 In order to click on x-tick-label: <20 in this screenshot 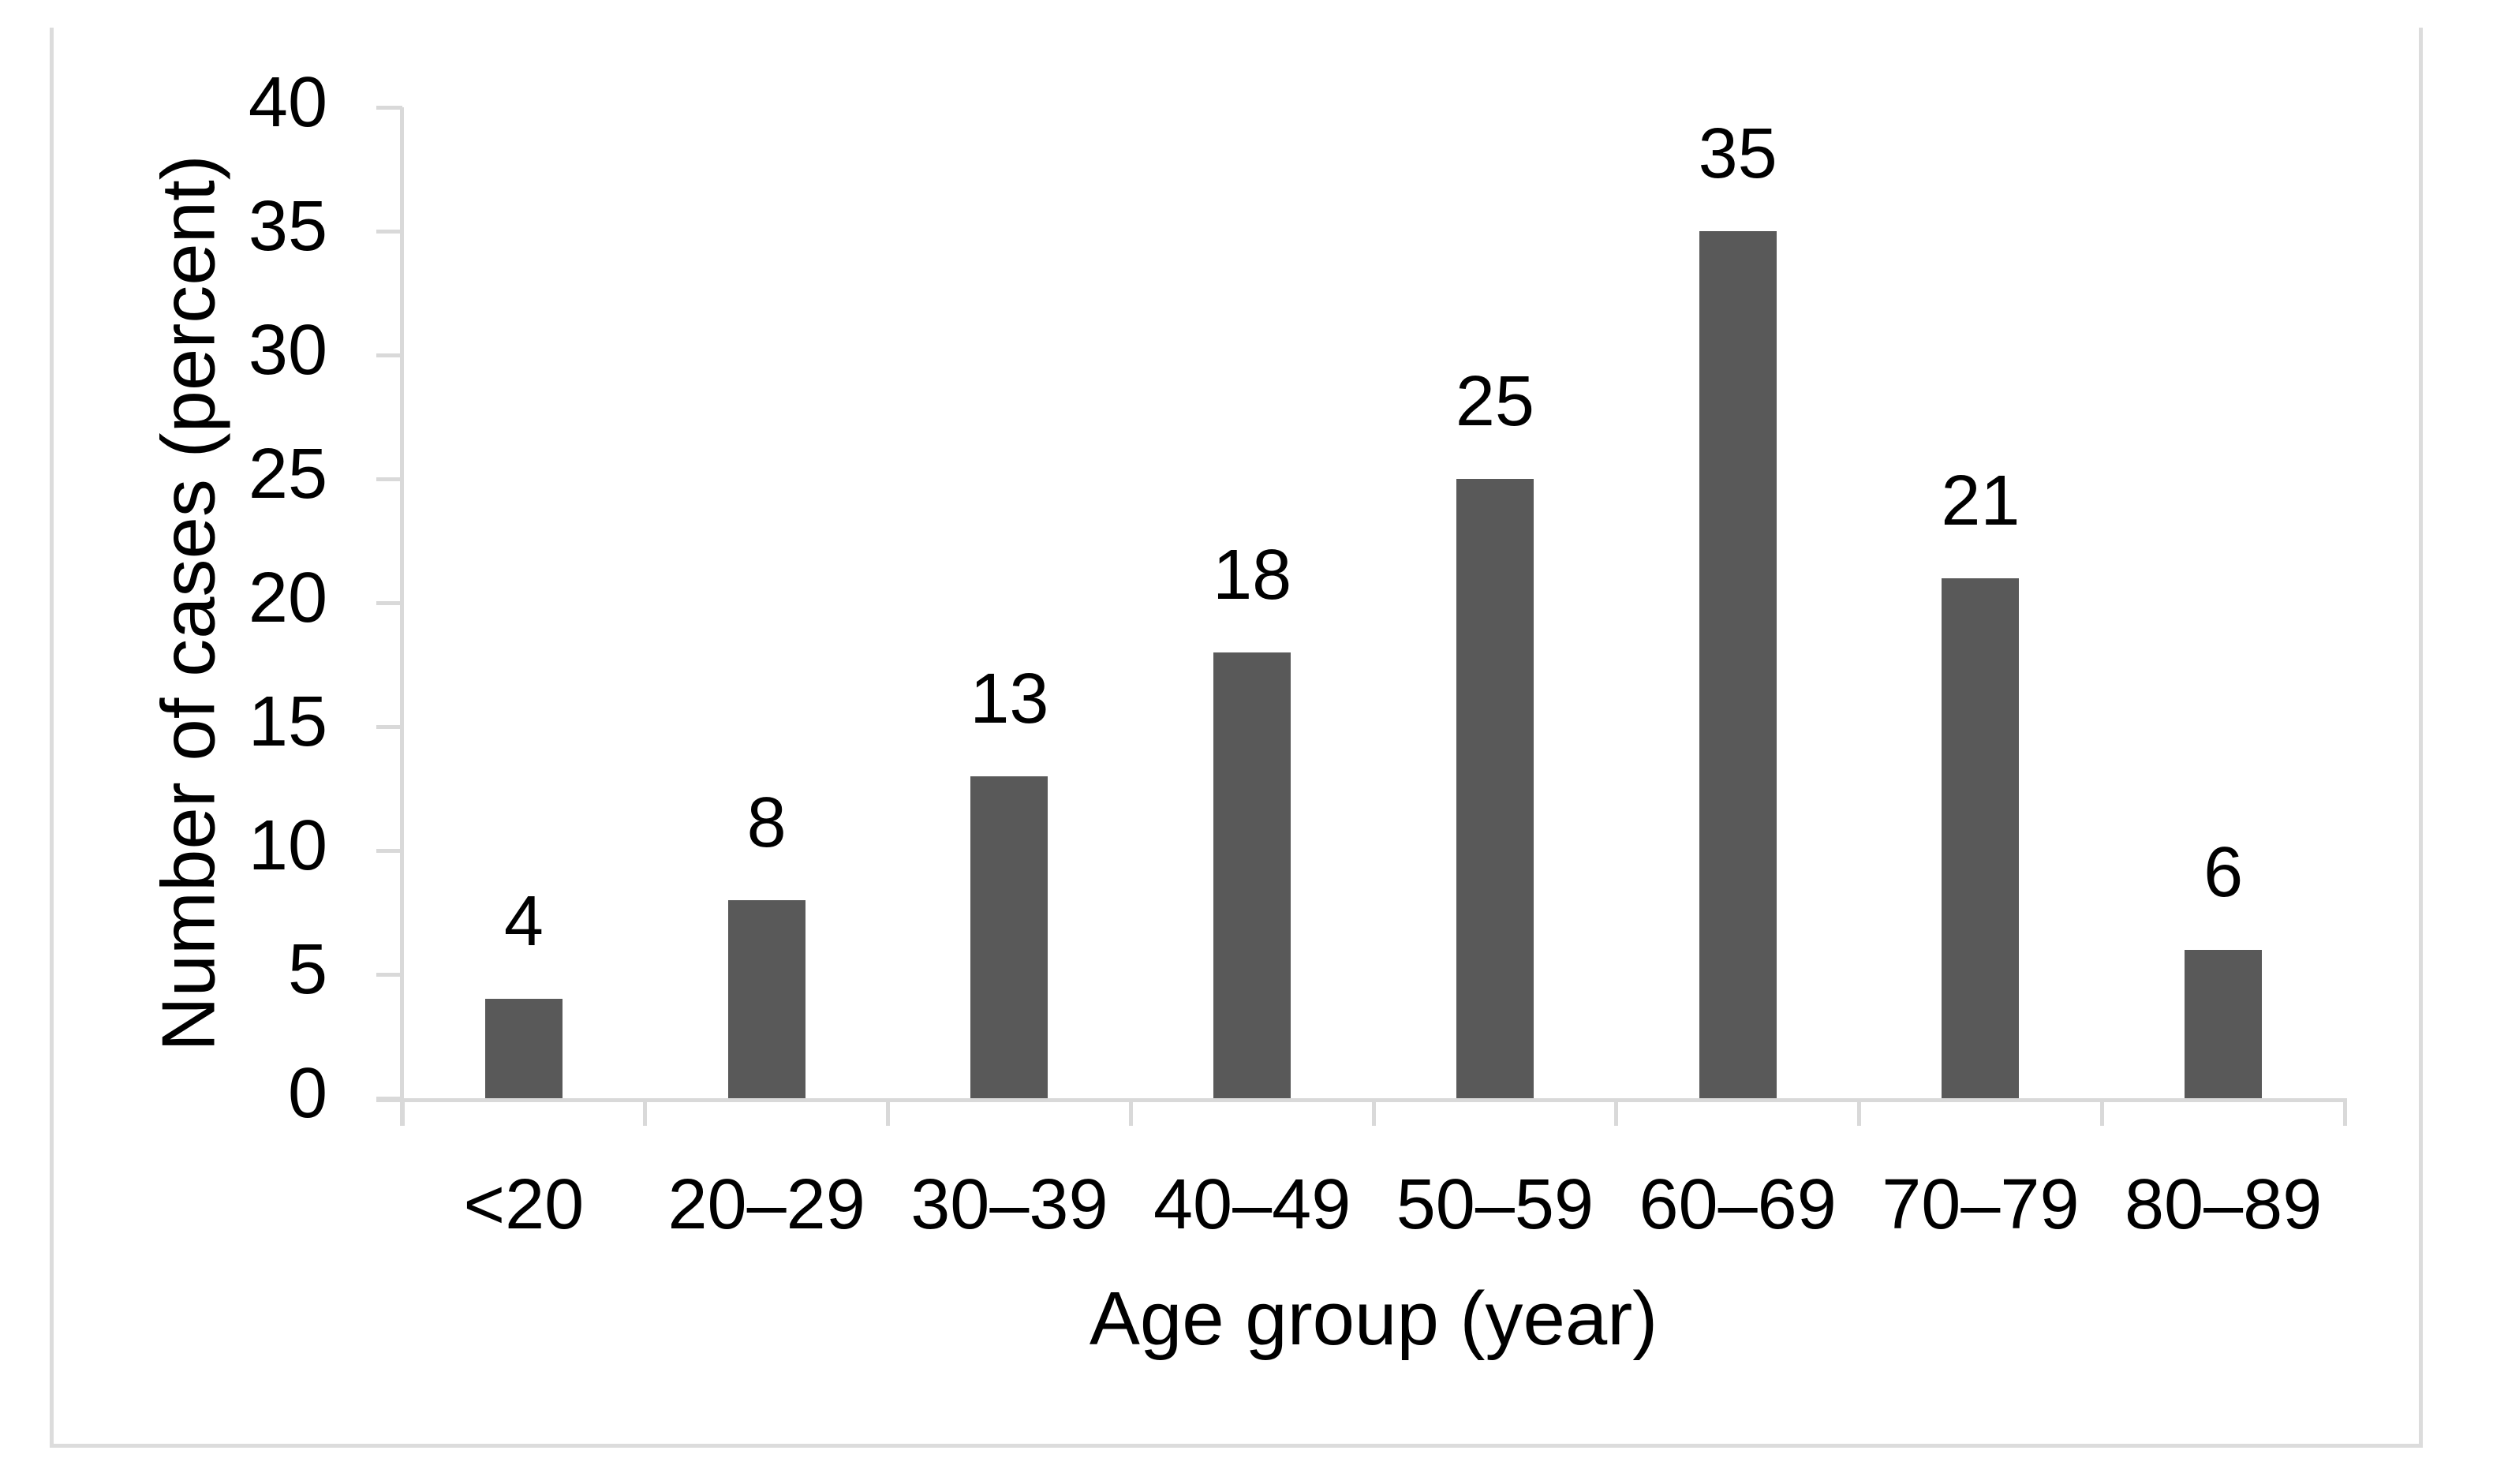, I will do `click(524, 1204)`.